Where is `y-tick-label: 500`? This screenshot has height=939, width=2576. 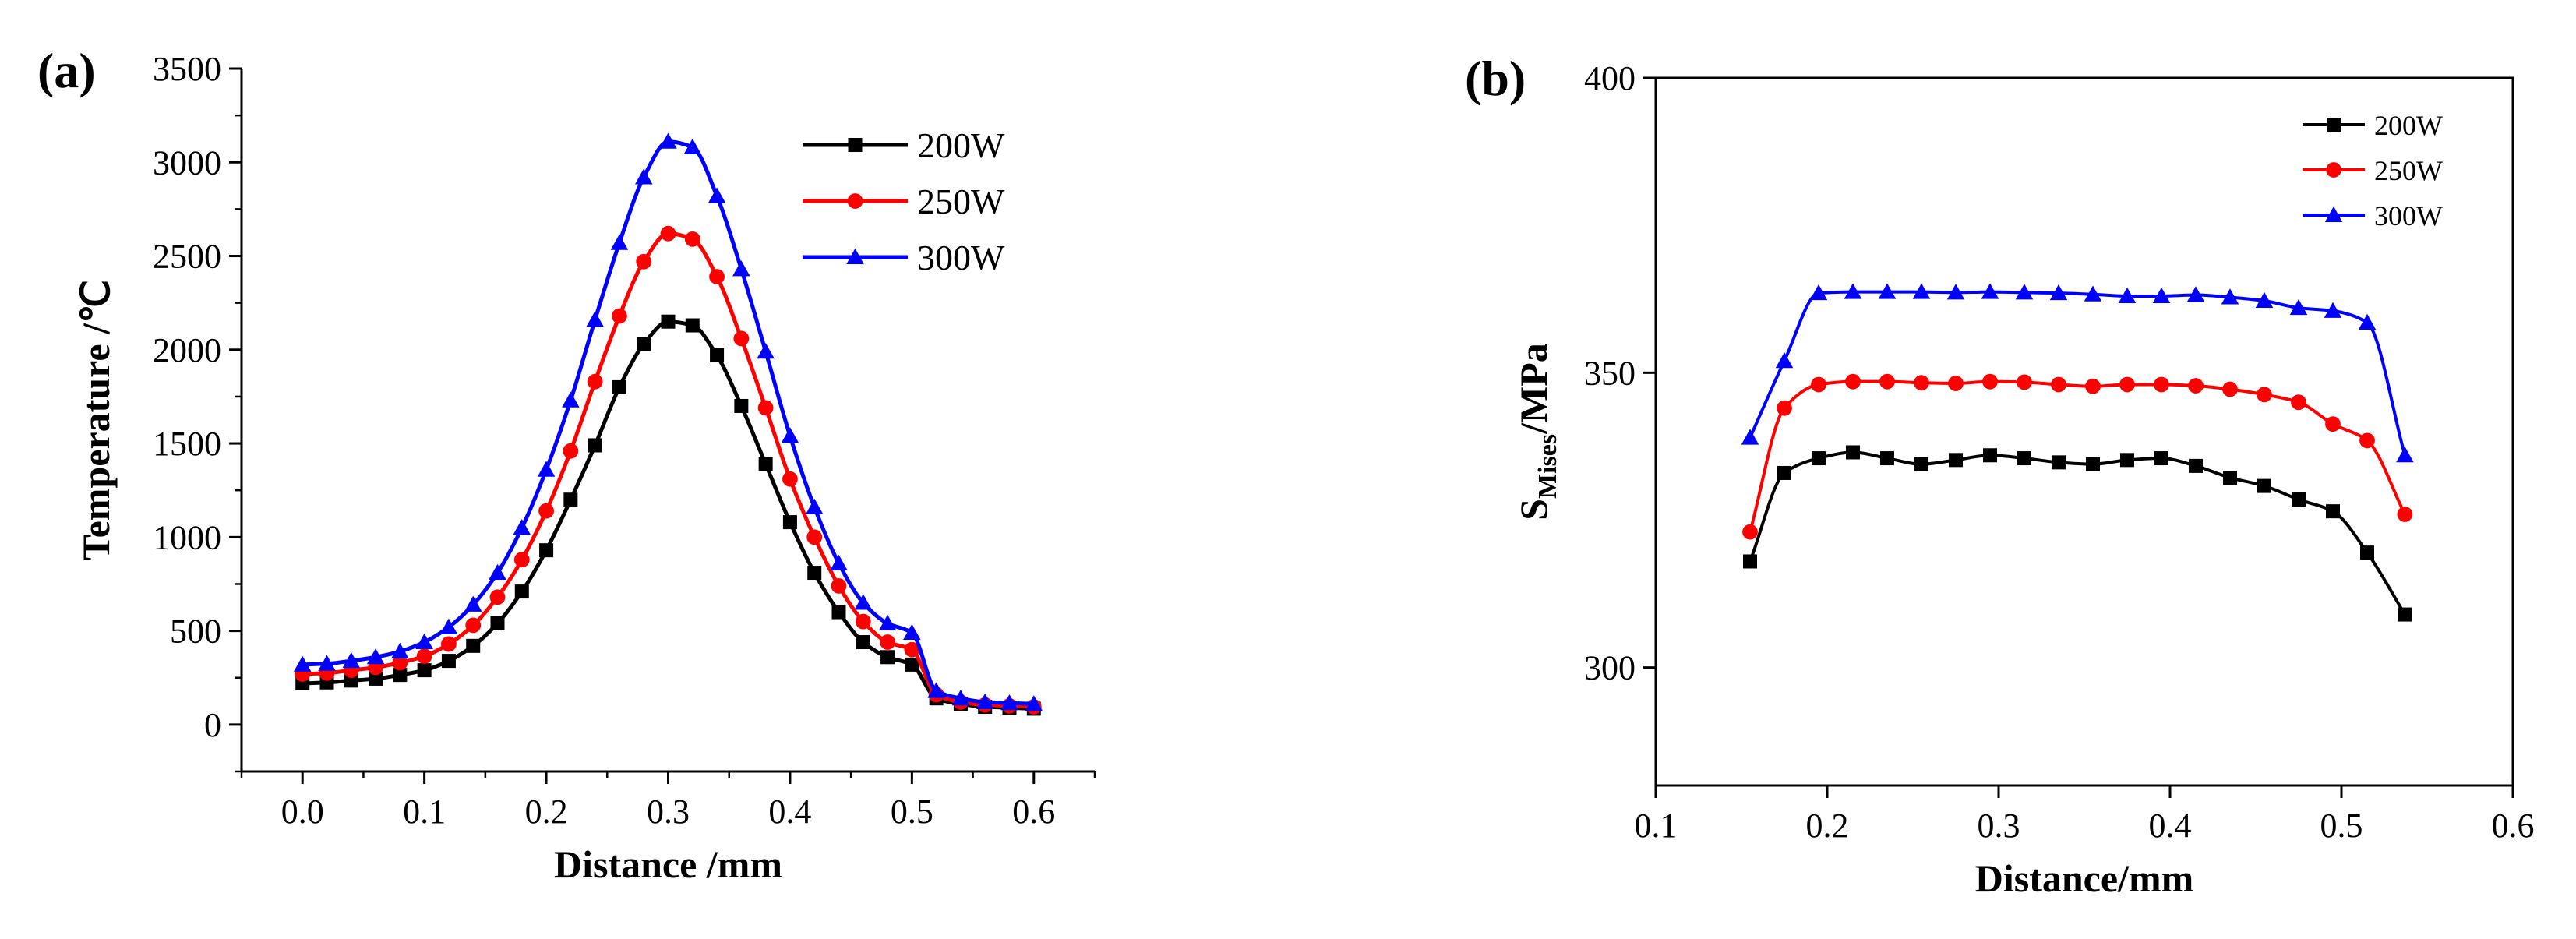 y-tick-label: 500 is located at coordinates (195, 631).